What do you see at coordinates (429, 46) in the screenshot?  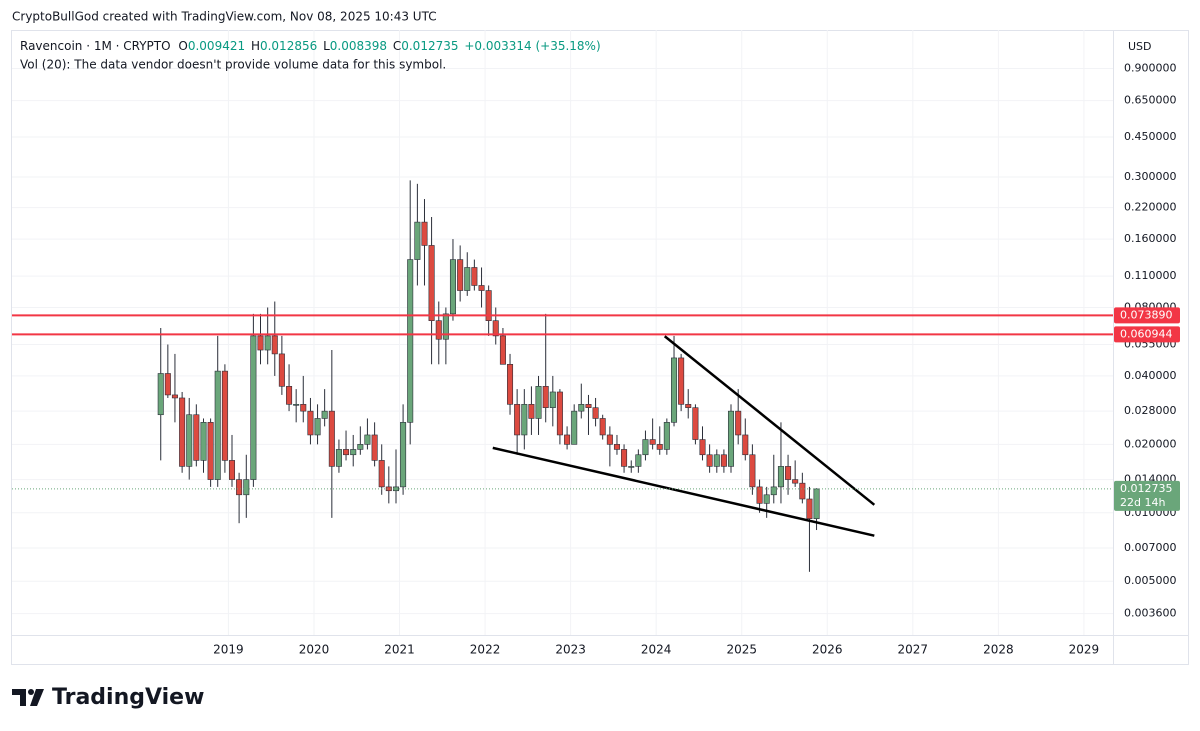 I see `ohlc-value: 0.012735` at bounding box center [429, 46].